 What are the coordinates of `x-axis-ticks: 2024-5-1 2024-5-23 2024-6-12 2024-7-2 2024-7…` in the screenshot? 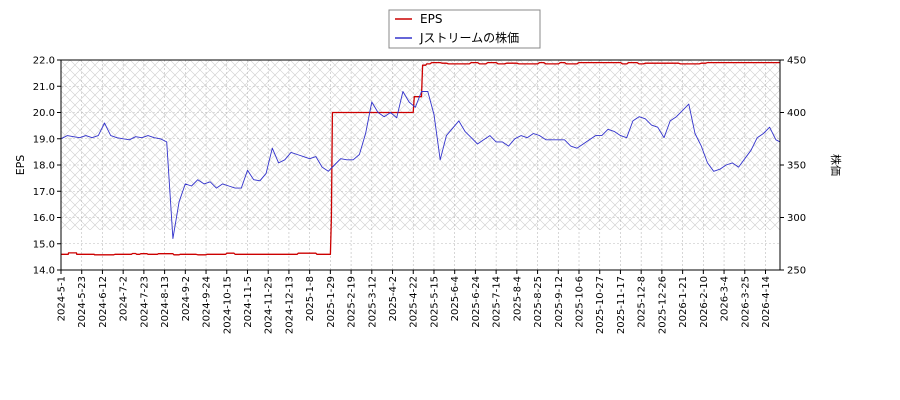 It's located at (414, 302).